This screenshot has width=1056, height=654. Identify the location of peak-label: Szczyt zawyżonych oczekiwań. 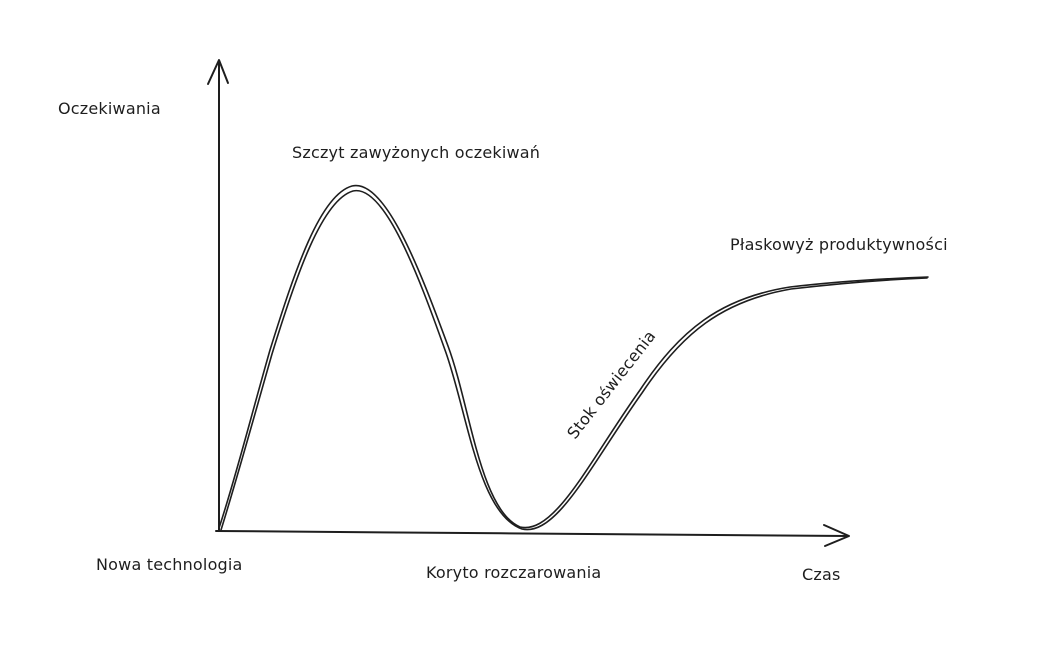
(416, 152).